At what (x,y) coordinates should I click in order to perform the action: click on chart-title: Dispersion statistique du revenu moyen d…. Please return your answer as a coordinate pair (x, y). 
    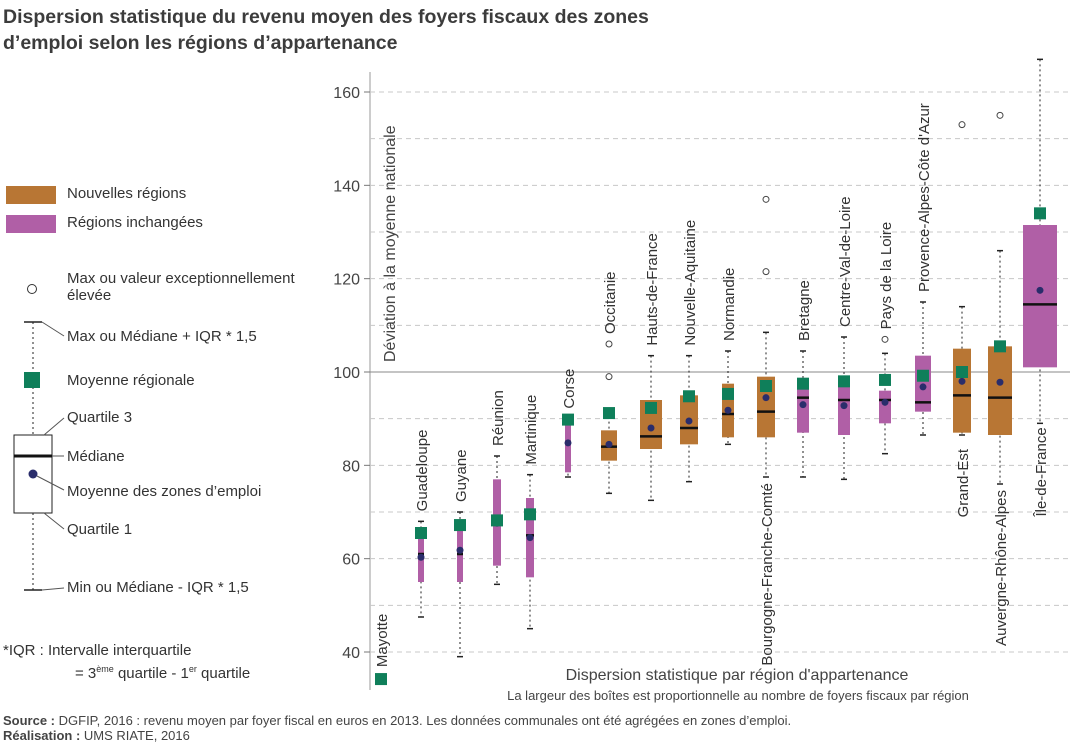
    Looking at the image, I should click on (326, 30).